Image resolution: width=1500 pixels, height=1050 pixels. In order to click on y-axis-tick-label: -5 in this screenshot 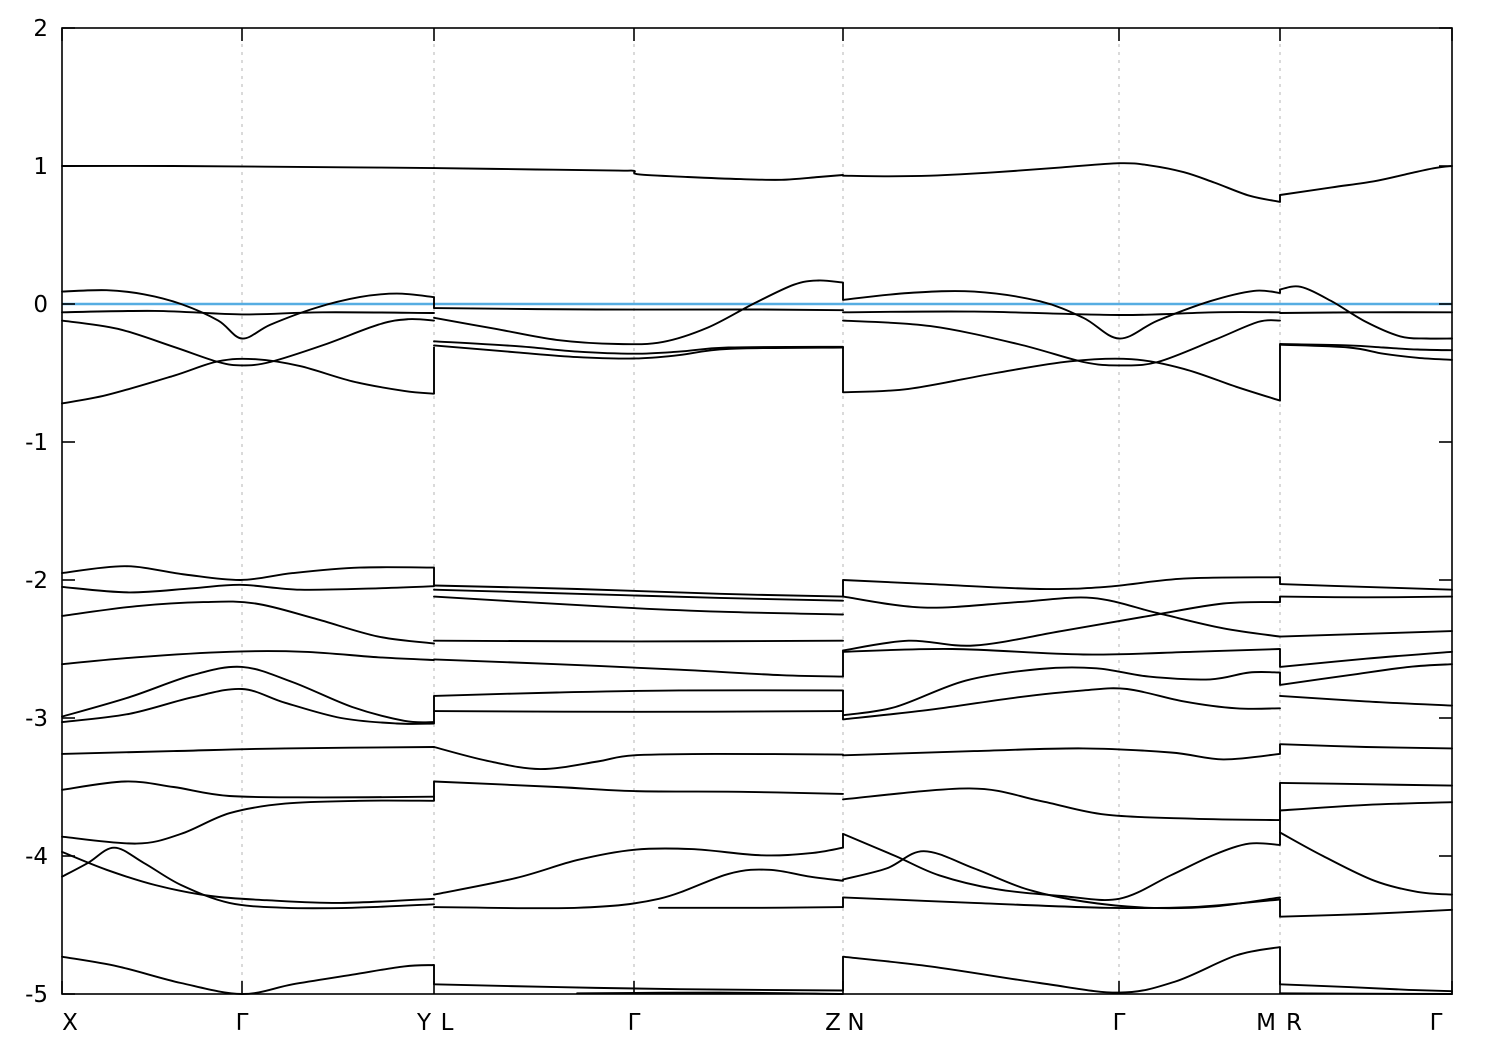, I will do `click(36, 995)`.